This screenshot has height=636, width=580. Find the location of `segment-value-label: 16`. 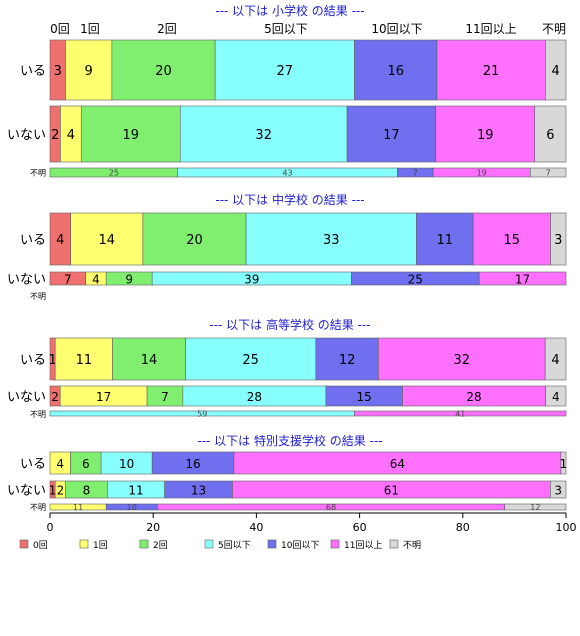

segment-value-label: 16 is located at coordinates (395, 71).